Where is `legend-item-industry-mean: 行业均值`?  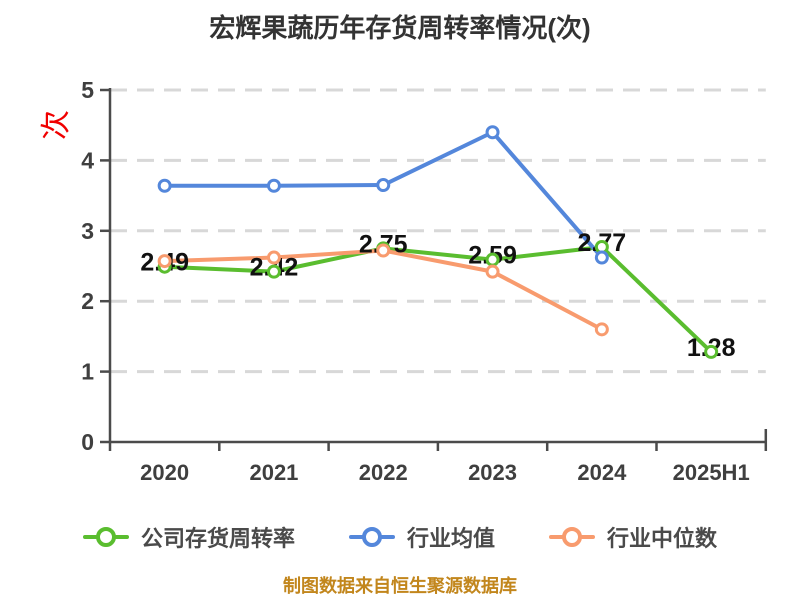 legend-item-industry-mean: 行业均值 is located at coordinates (421, 537).